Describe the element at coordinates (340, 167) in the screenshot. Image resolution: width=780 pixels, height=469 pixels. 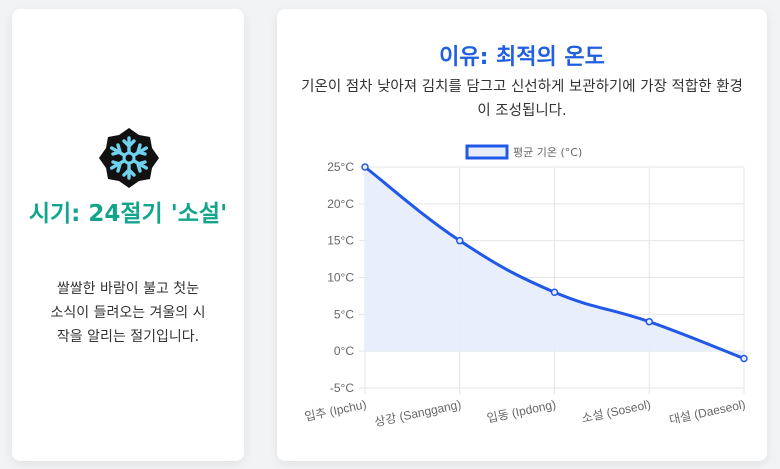
I see `y-tick-label: 25°C` at that location.